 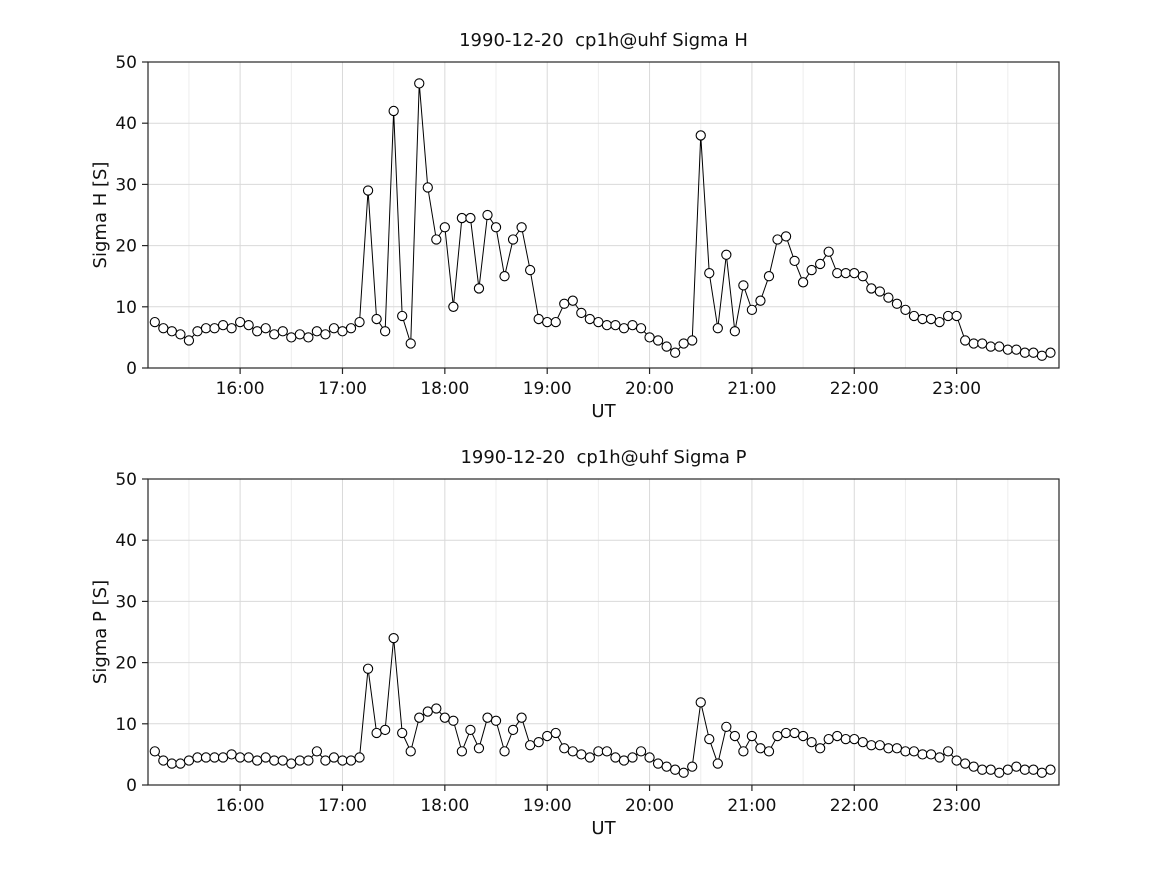 I want to click on x-tick-label: 21:00, so click(x=751, y=806).